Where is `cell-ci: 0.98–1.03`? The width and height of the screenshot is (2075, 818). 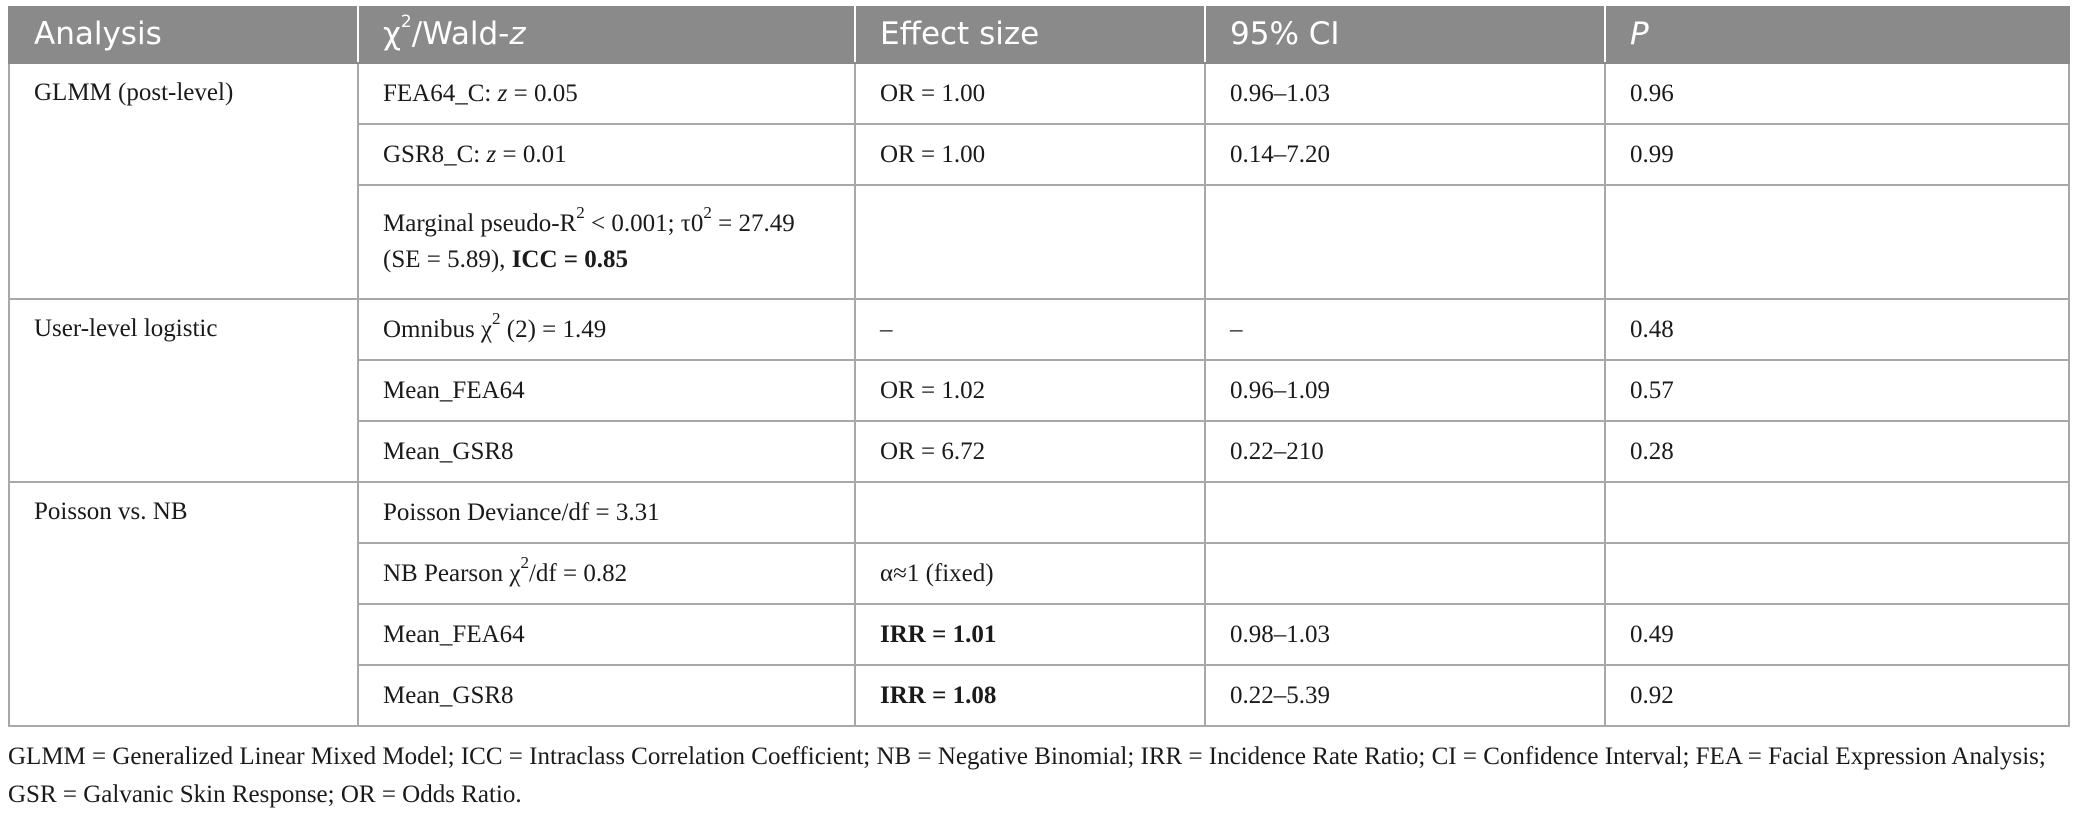 cell-ci: 0.98–1.03 is located at coordinates (1405, 634).